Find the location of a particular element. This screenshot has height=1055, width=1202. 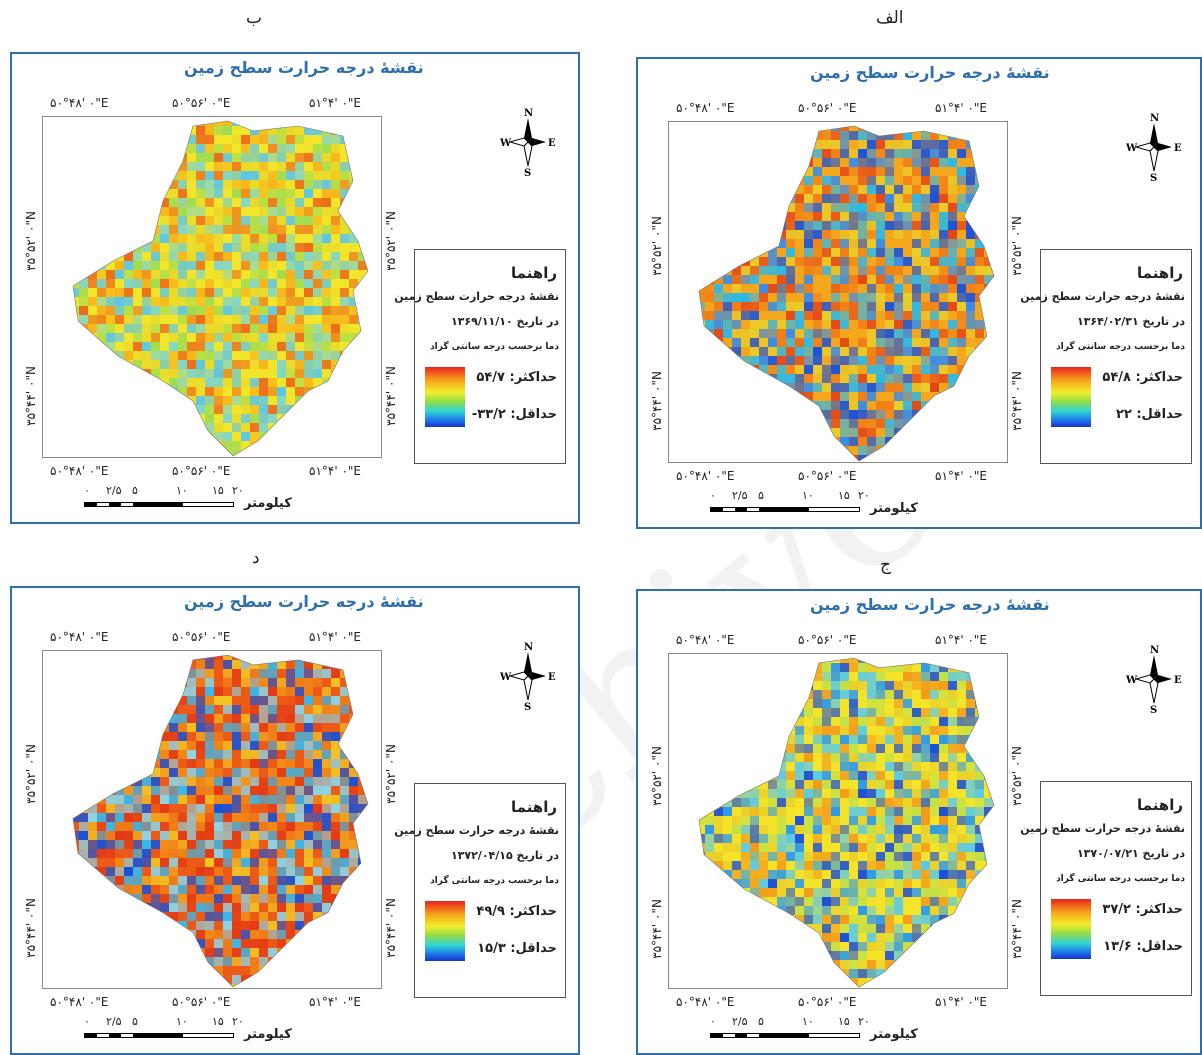

legend-max: حداکثر: ۵۴/۷ is located at coordinates (516, 377).